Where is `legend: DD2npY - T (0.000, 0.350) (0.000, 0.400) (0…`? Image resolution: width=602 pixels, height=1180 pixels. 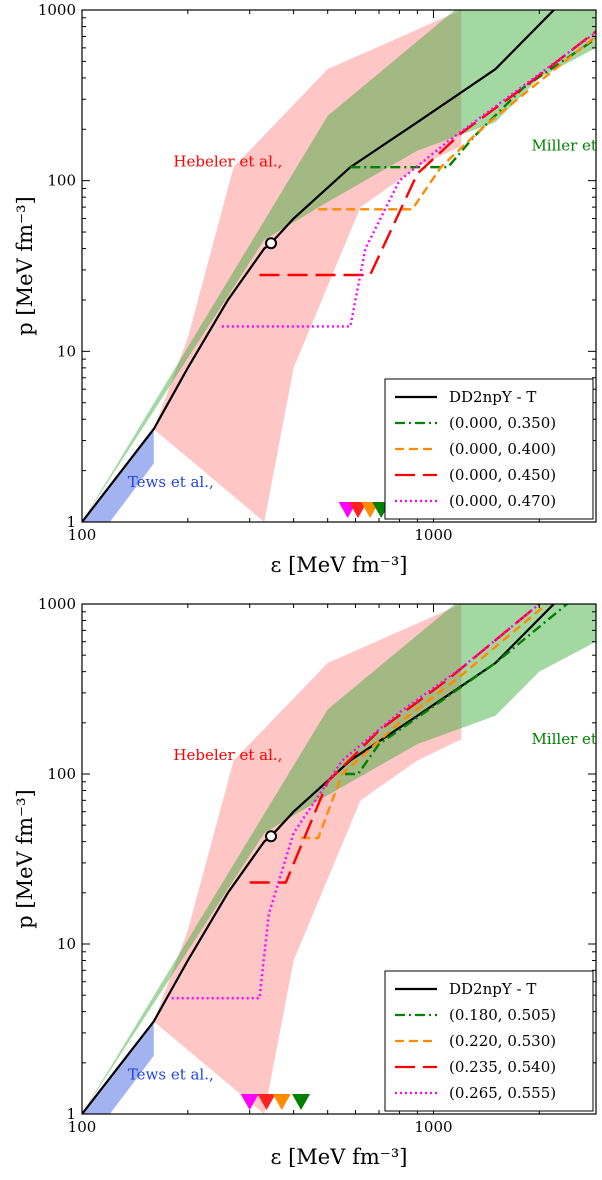
legend: DD2npY - T (0.000, 0.350) (0.000, 0.400) (0… is located at coordinates (489, 449).